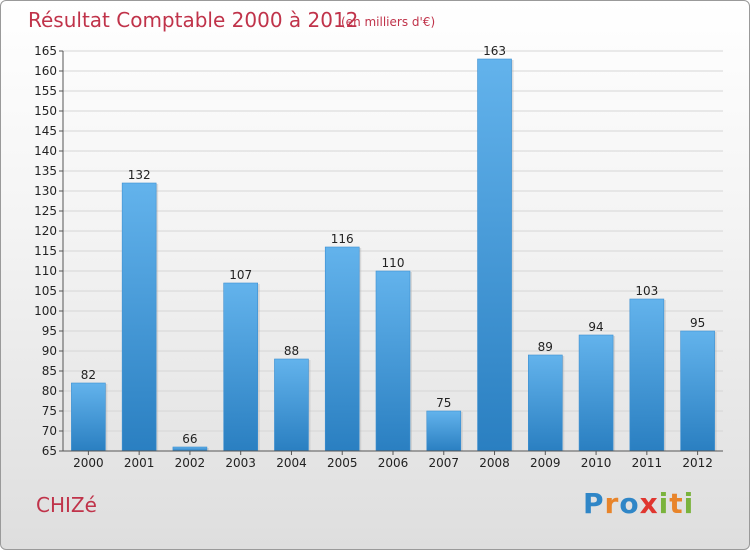  I want to click on x-tick-label-2012: 2012, so click(697, 463).